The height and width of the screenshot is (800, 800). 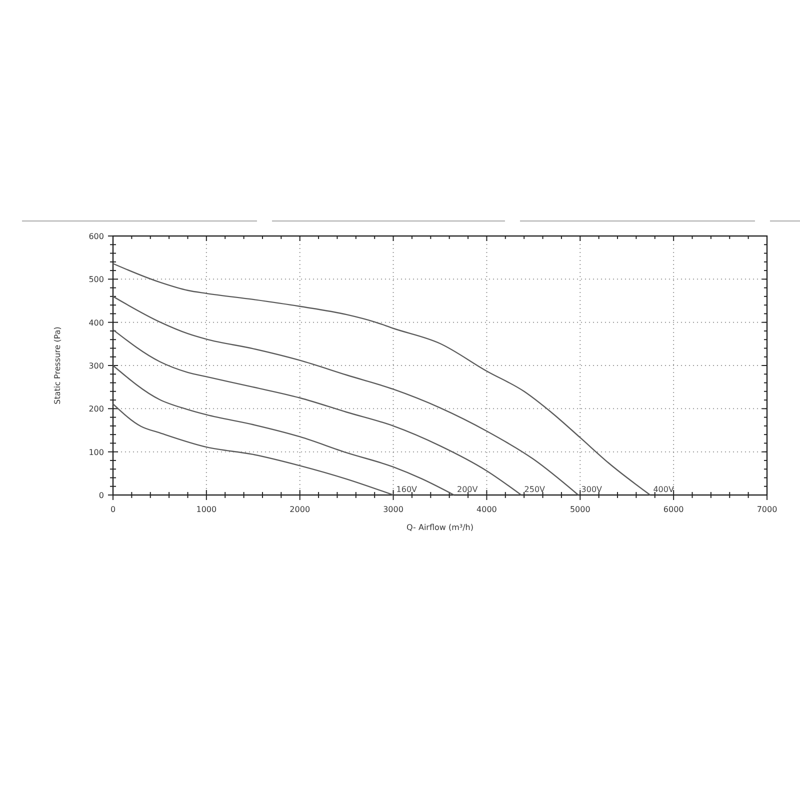 What do you see at coordinates (57, 365) in the screenshot?
I see `y-axis-title: Static Pressure (Pa)` at bounding box center [57, 365].